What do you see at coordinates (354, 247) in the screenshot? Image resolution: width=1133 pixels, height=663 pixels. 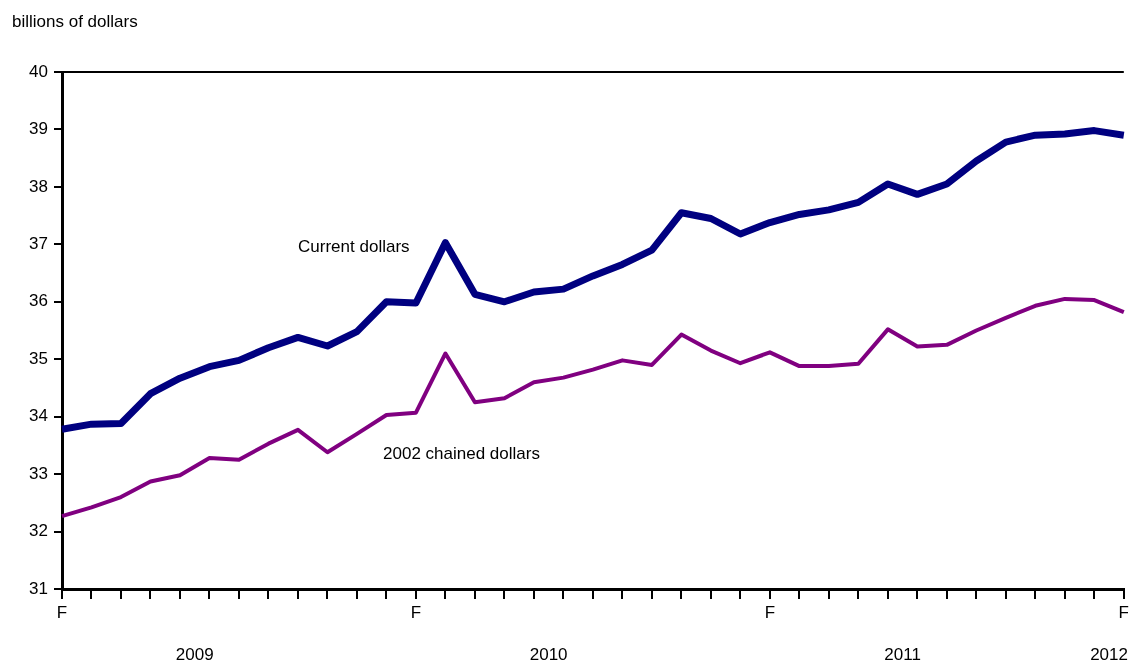 I see `series-label: Current dollars` at bounding box center [354, 247].